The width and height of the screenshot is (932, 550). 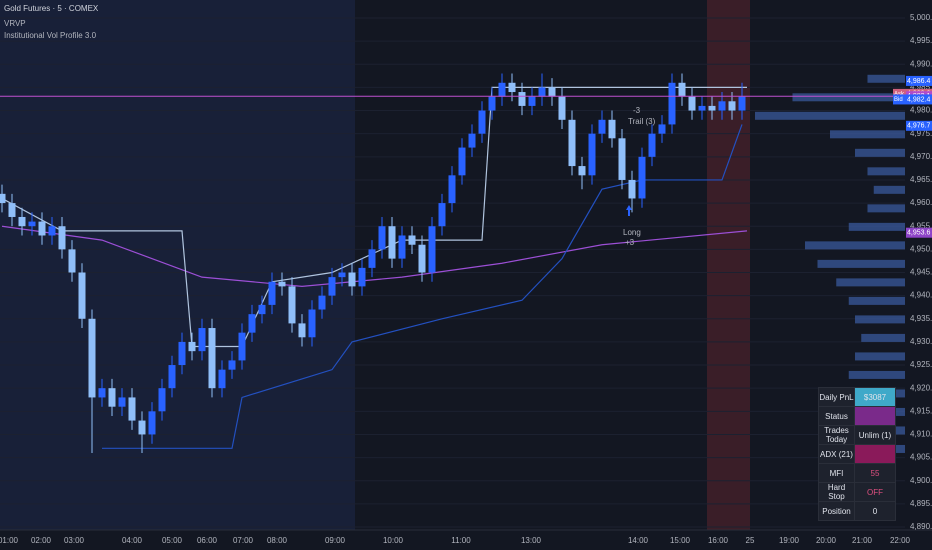 I want to click on y-tick-label: 4,950.0, so click(x=921, y=248).